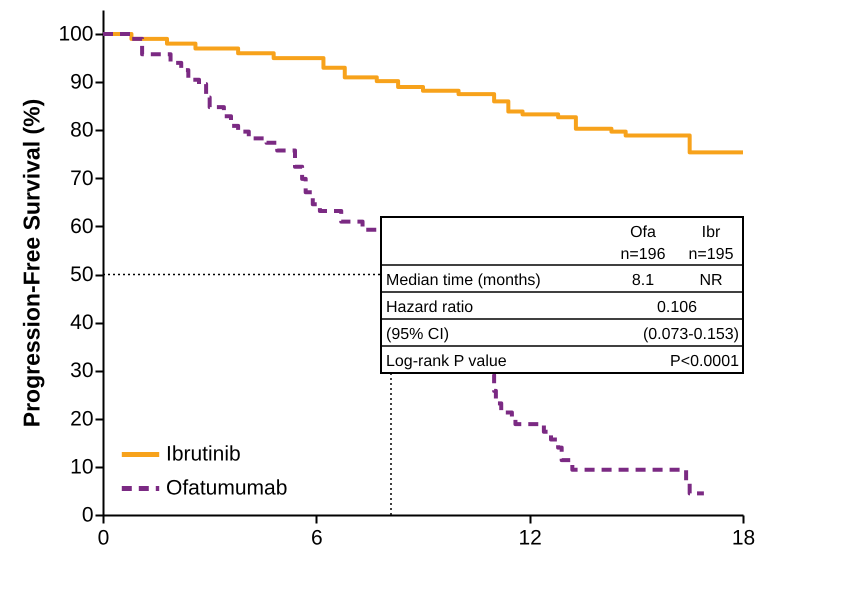 The image size is (856, 591). I want to click on y-tick-label: 50, so click(82, 274).